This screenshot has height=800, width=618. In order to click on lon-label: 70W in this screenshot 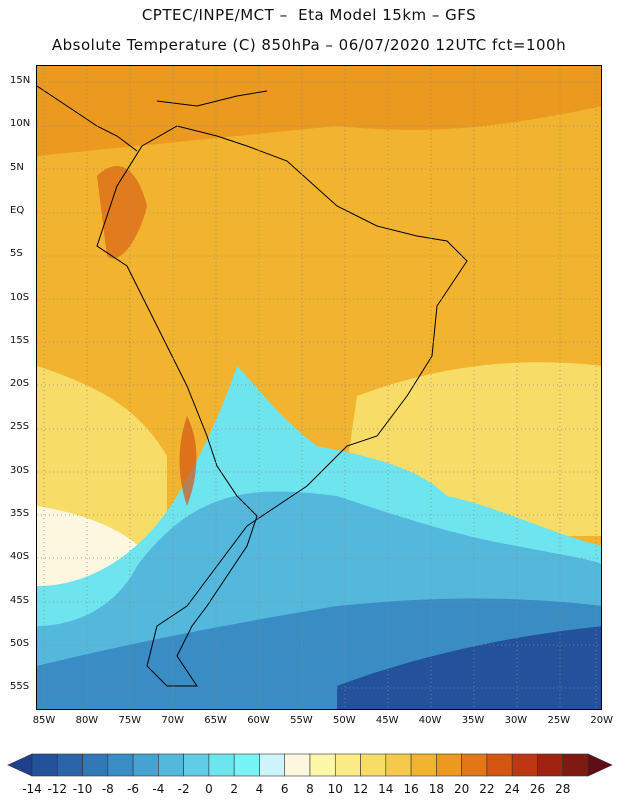, I will do `click(172, 720)`.